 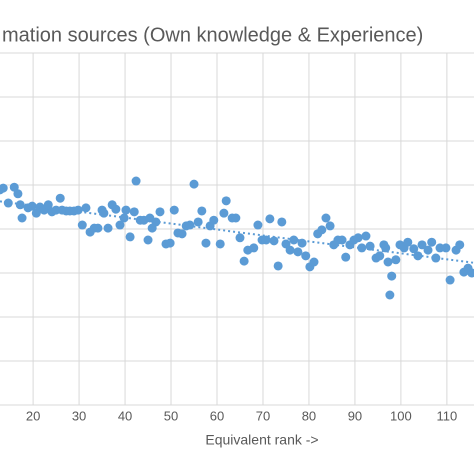 I want to click on x-tick-label: 90, so click(x=355, y=415).